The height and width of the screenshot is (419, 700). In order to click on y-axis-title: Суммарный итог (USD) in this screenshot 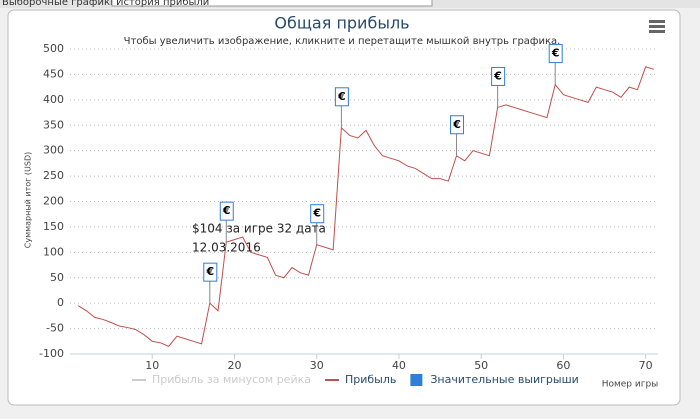, I will do `click(28, 200)`.